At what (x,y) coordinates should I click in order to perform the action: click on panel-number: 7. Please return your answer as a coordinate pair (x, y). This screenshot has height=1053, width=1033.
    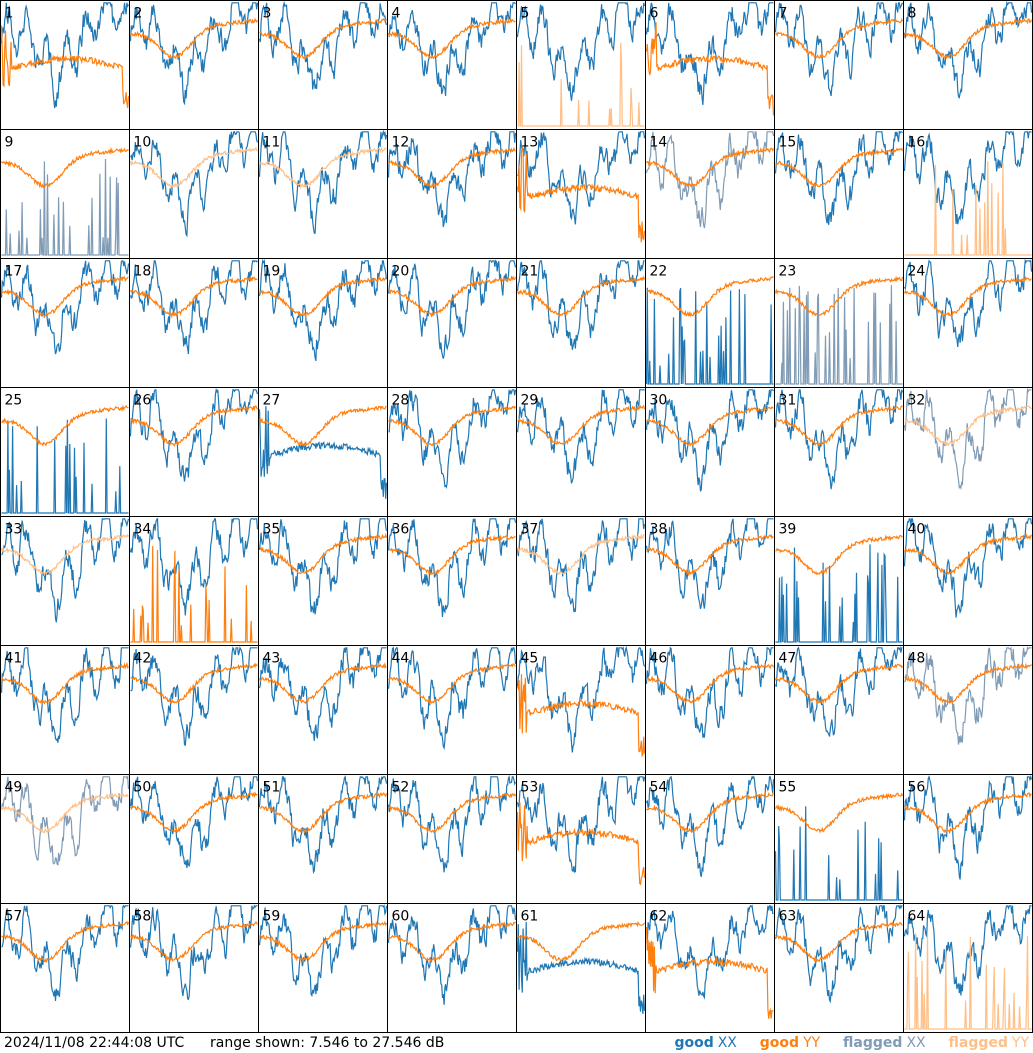
    Looking at the image, I should click on (783, 14).